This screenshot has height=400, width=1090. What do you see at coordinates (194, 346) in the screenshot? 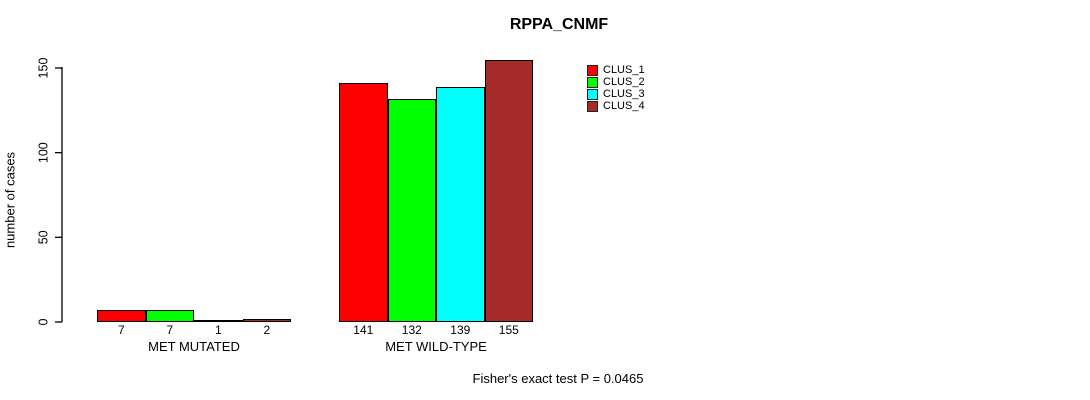
I see `x-category-label: MET MUTATED` at bounding box center [194, 346].